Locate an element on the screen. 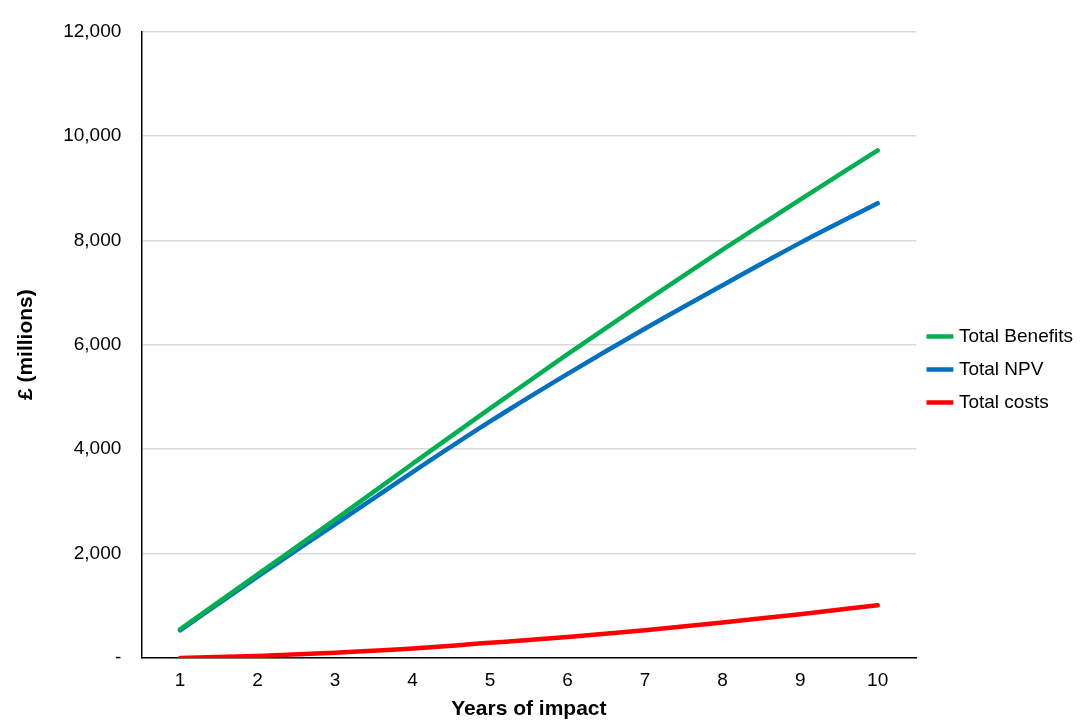  x-tick-label: 8 is located at coordinates (722, 679).